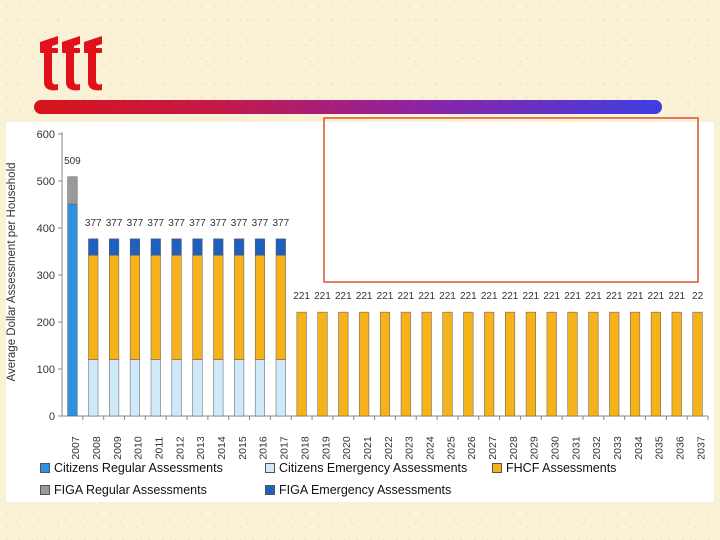  Describe the element at coordinates (285, 448) in the screenshot. I see `x-tick-label: 2017` at that location.